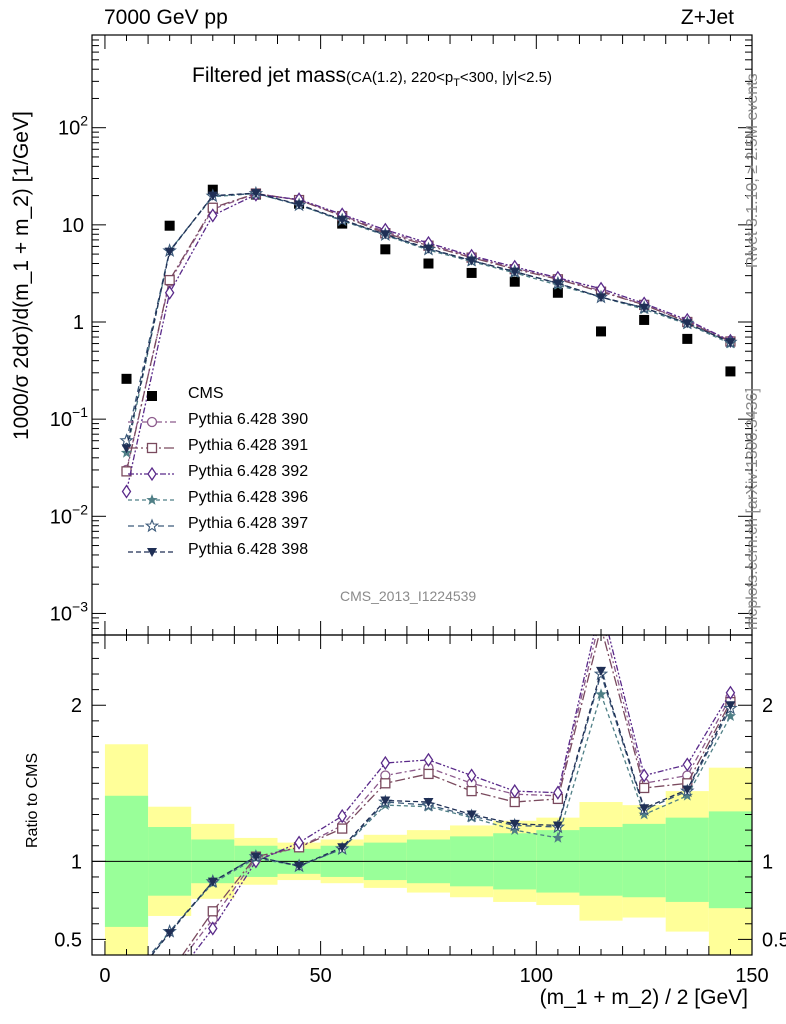 The height and width of the screenshot is (1024, 786). Describe the element at coordinates (248, 523) in the screenshot. I see `legend-entry-397: Pythia 6.428 397` at that location.